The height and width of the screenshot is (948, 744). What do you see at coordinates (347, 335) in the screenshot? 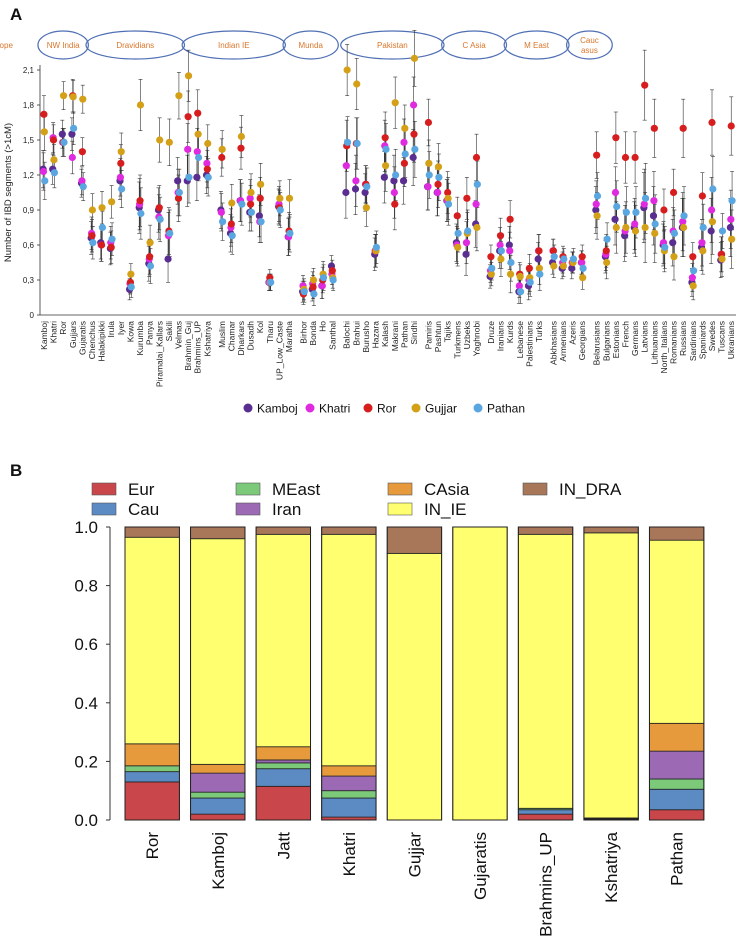
I see `category-label: Balochi` at bounding box center [347, 335].